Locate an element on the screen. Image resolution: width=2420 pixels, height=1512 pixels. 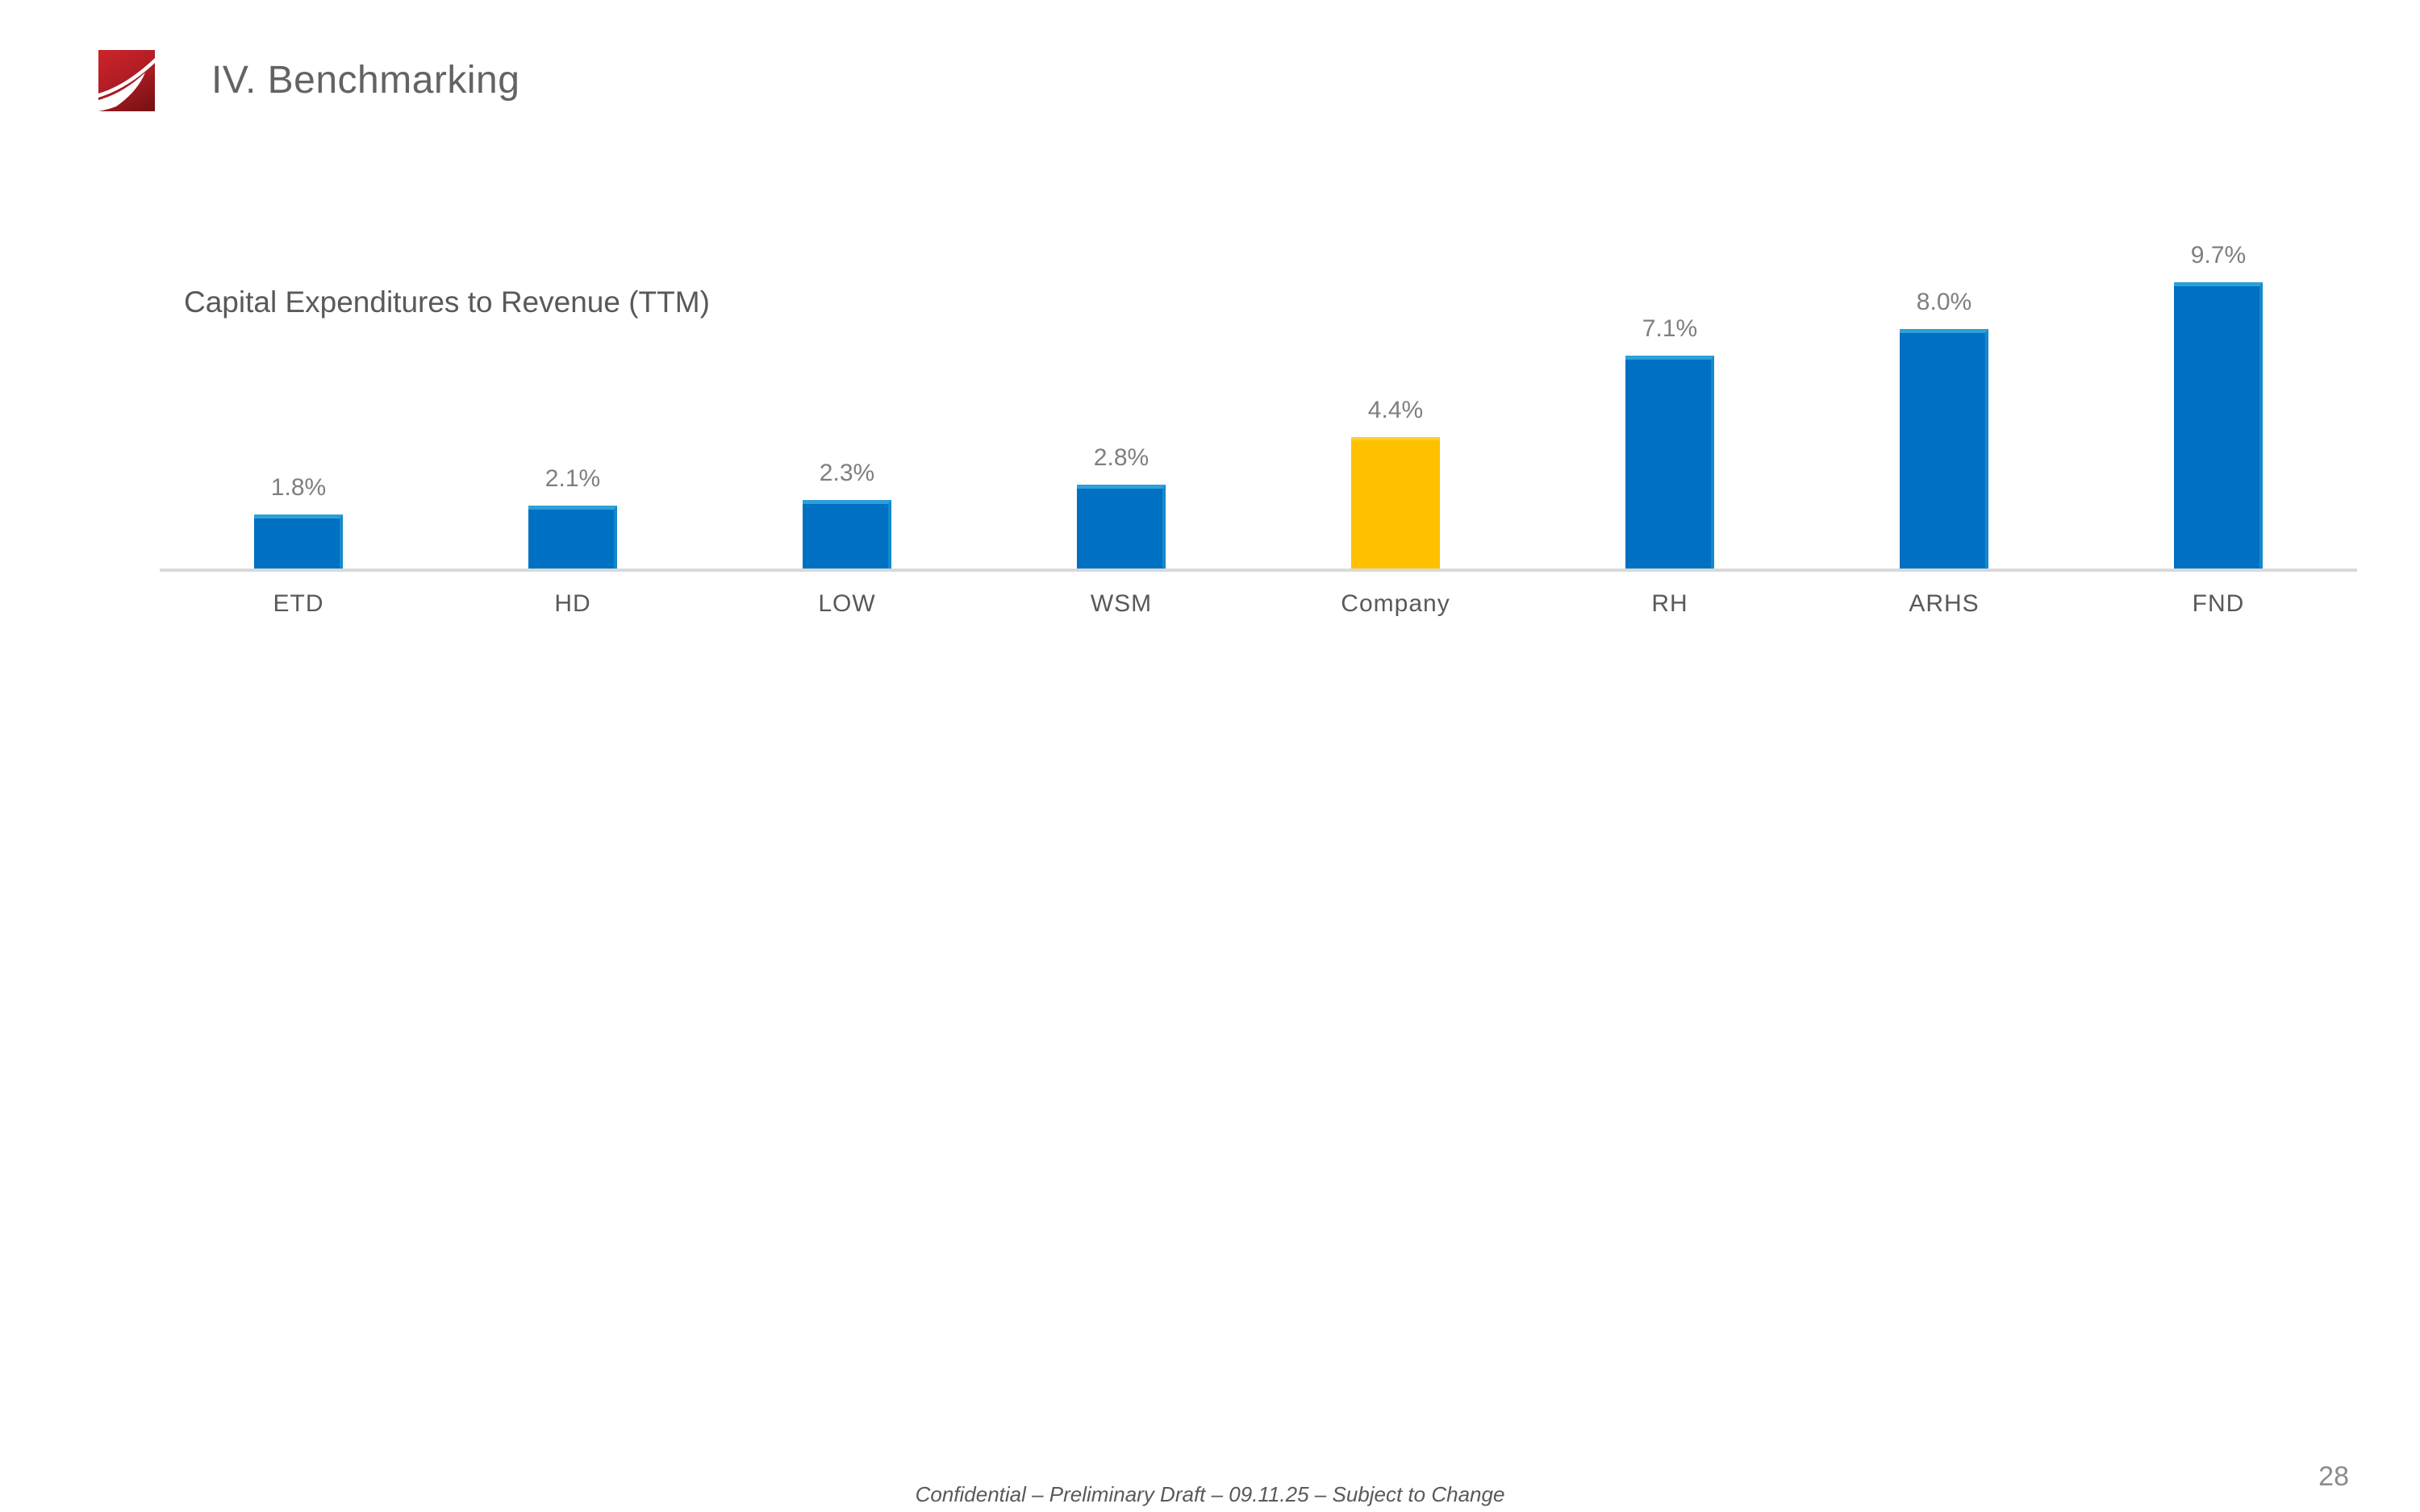
bar-Company is located at coordinates (1395, 502).